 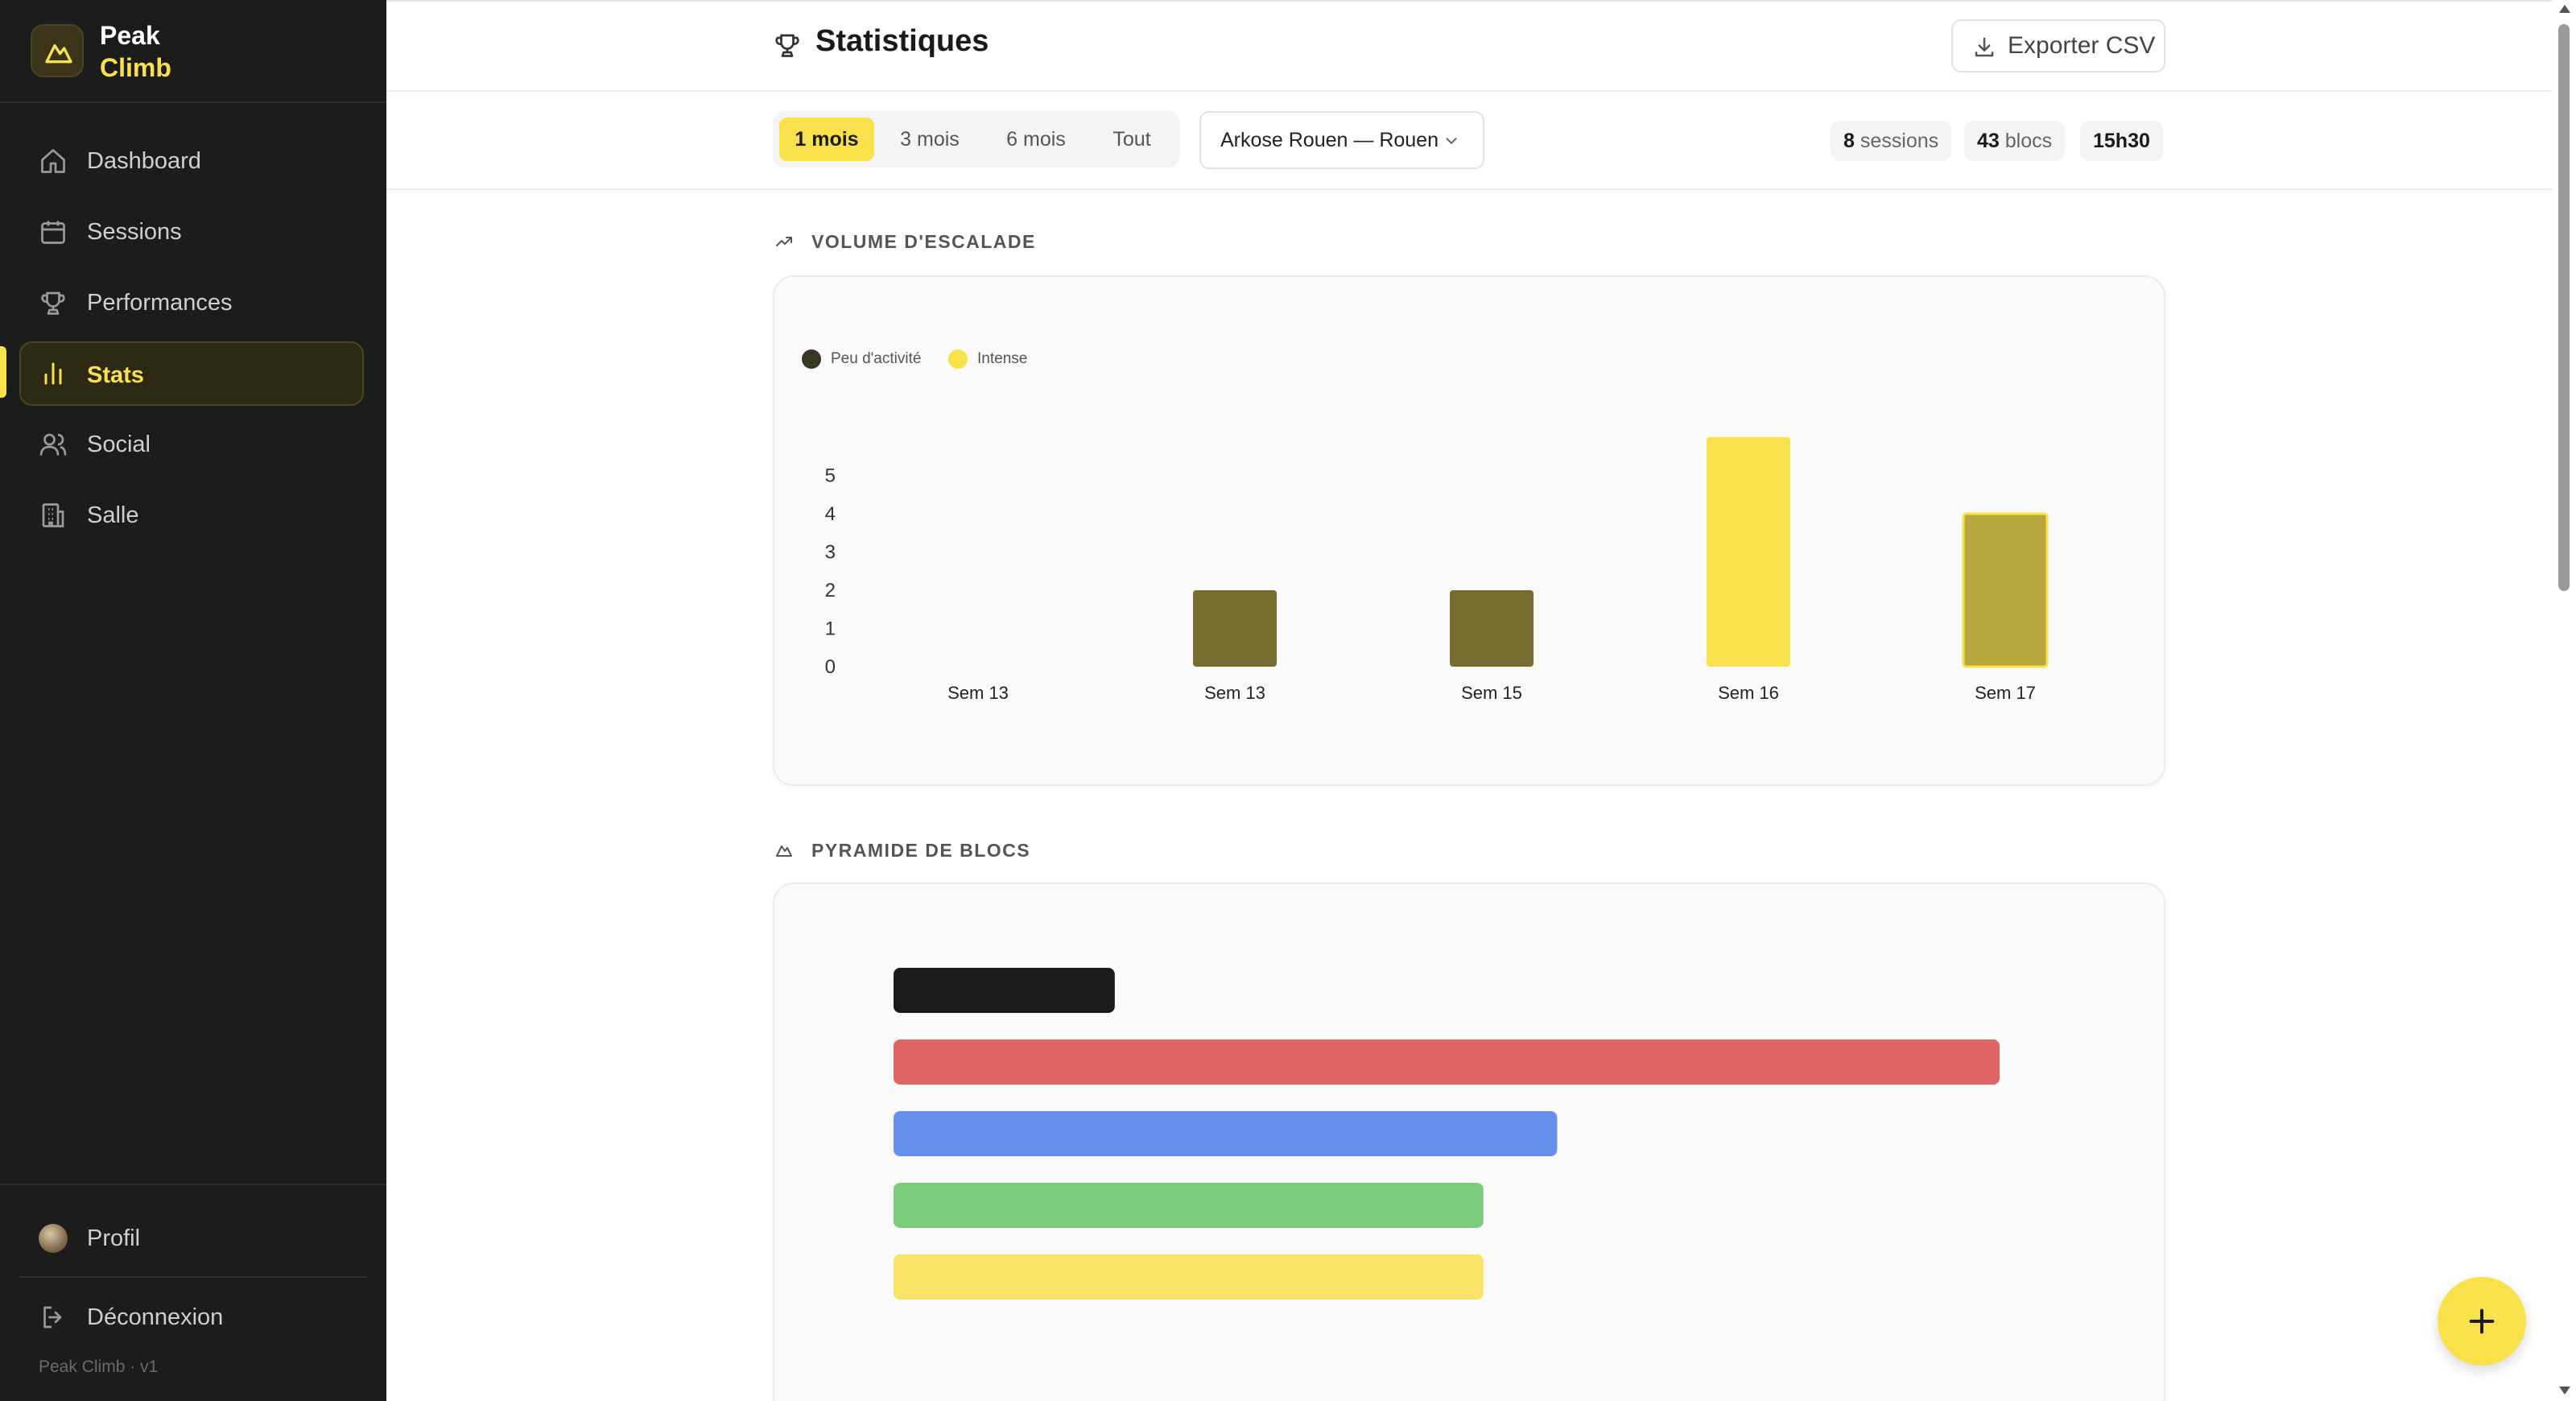 I want to click on gym-select-value: Arkose Rouen — Rouen, so click(x=1329, y=140).